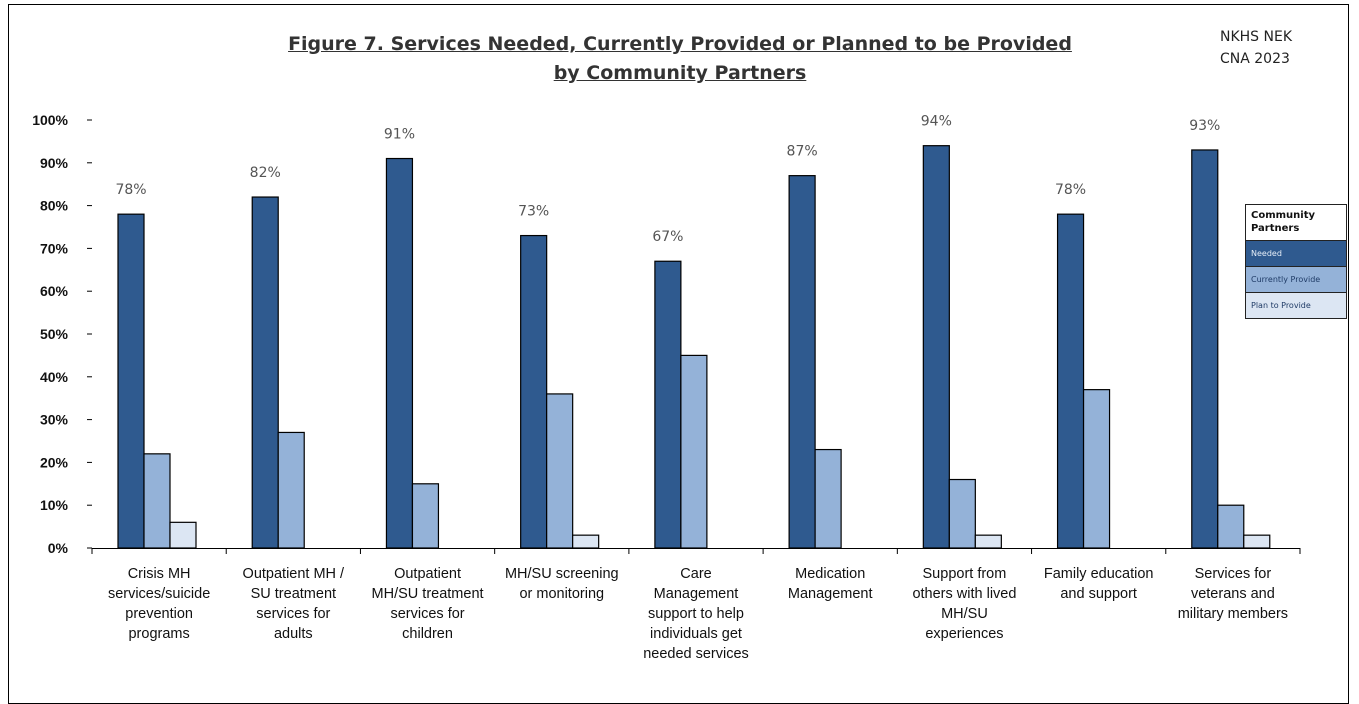  I want to click on legend-title: Community Partners, so click(1283, 222).